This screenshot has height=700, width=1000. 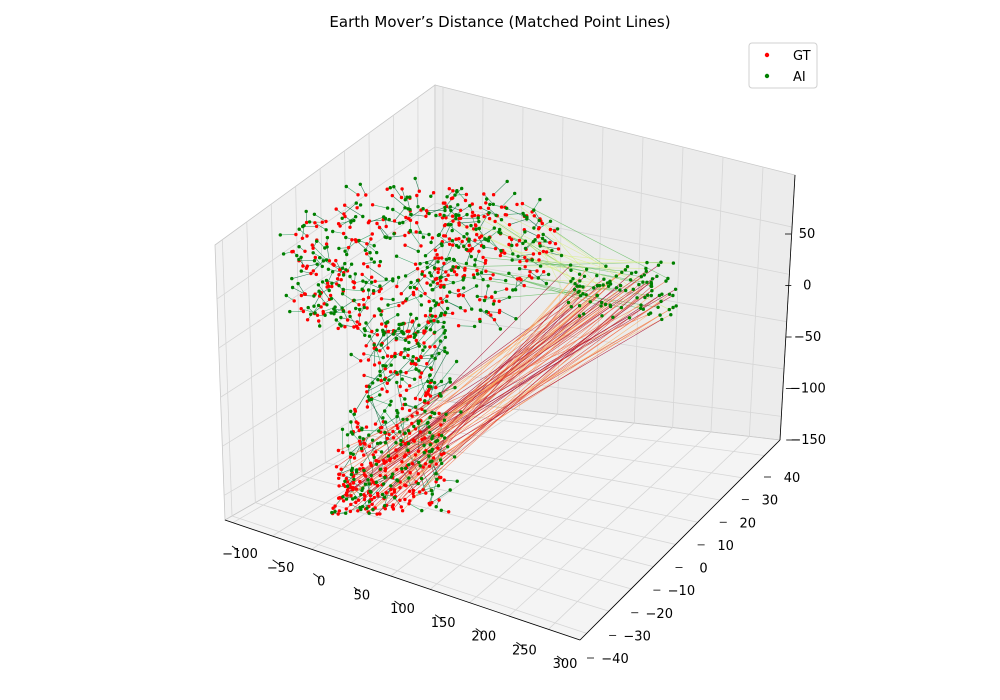 What do you see at coordinates (614, 659) in the screenshot?
I see `y-tick-label: −40` at bounding box center [614, 659].